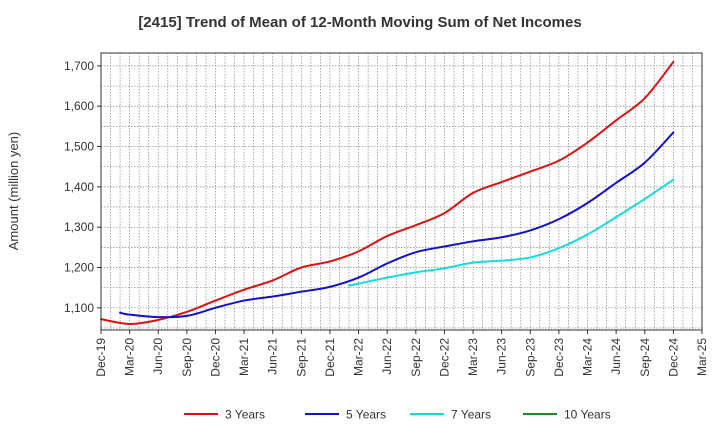 The width and height of the screenshot is (720, 440). What do you see at coordinates (301, 357) in the screenshot?
I see `x-tick-label: Sep-21` at bounding box center [301, 357].